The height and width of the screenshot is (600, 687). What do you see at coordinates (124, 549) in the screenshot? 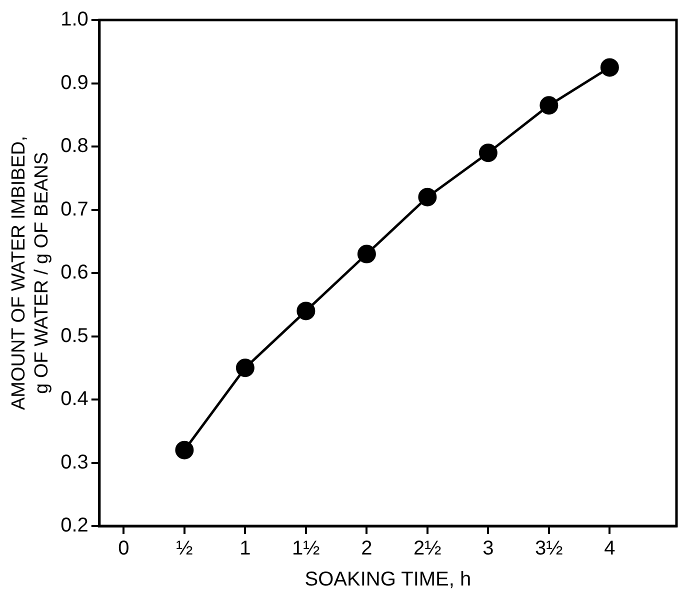
I see `x-tick-label: 0` at bounding box center [124, 549].